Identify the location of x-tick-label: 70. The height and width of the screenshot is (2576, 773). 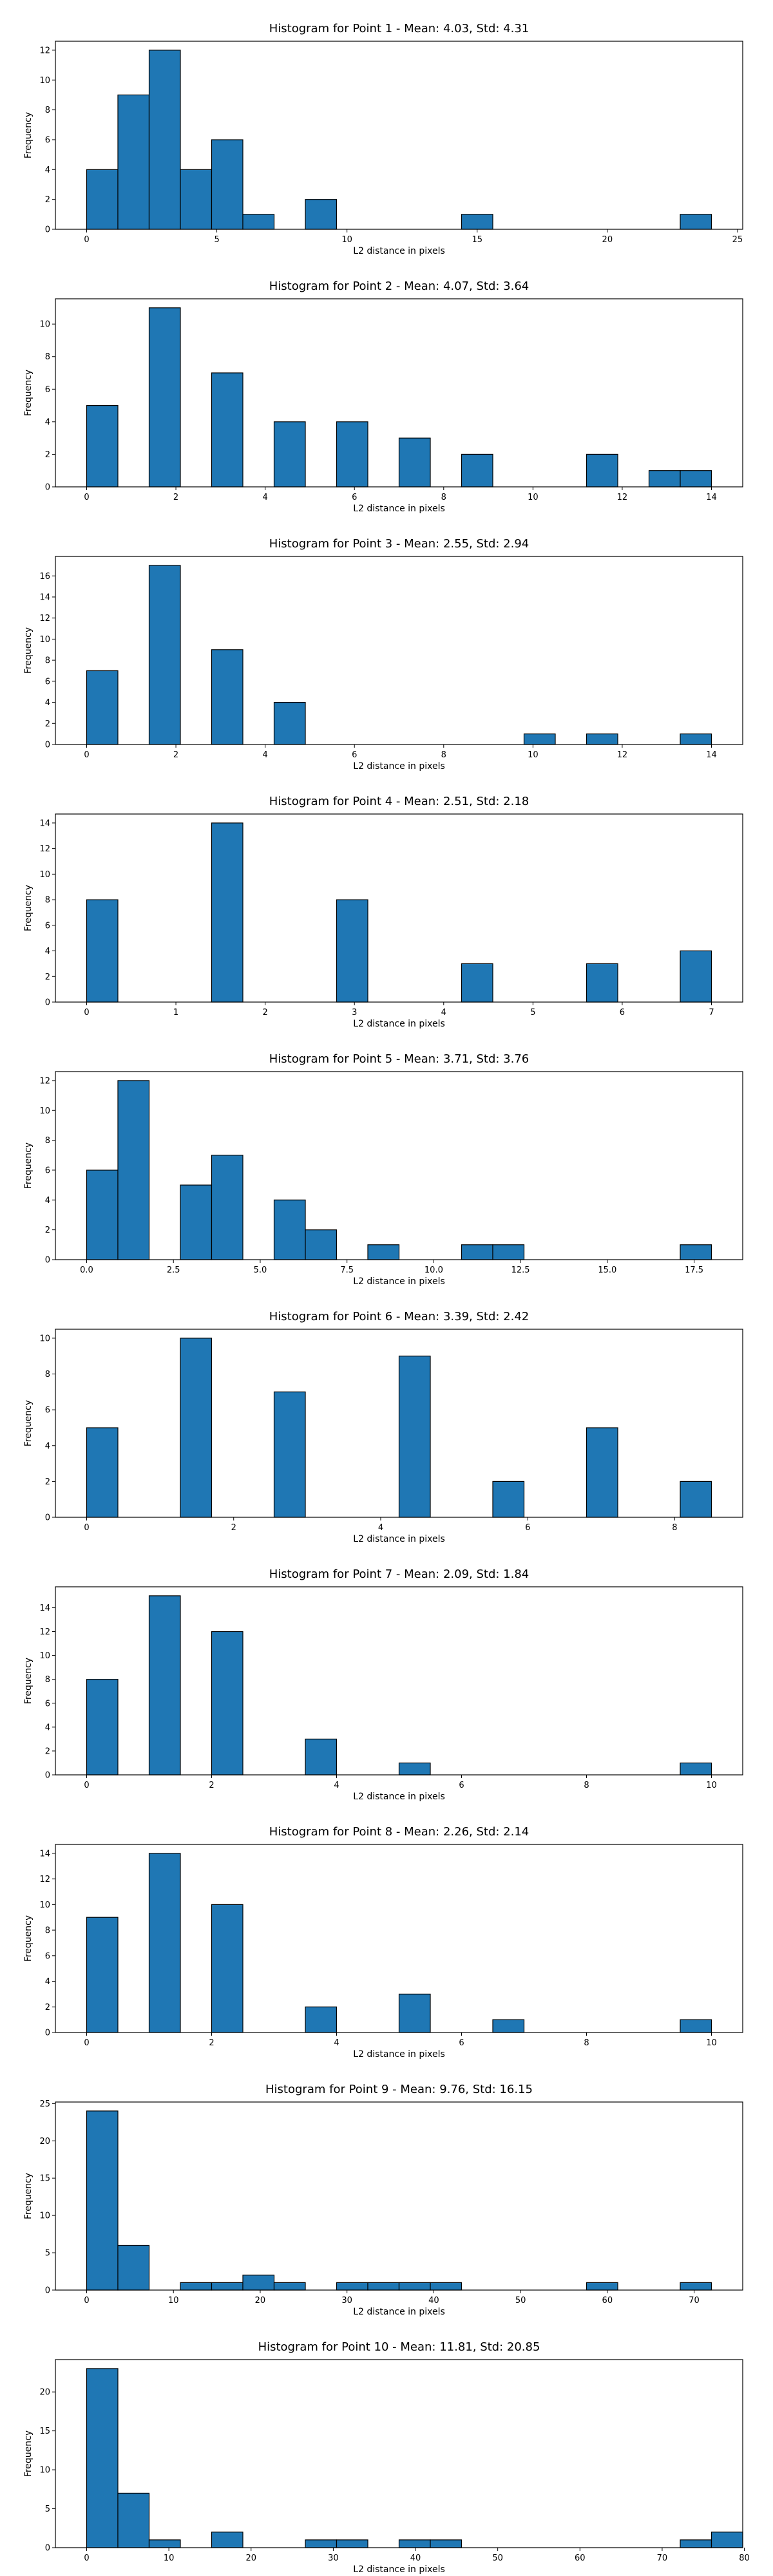
(694, 2301).